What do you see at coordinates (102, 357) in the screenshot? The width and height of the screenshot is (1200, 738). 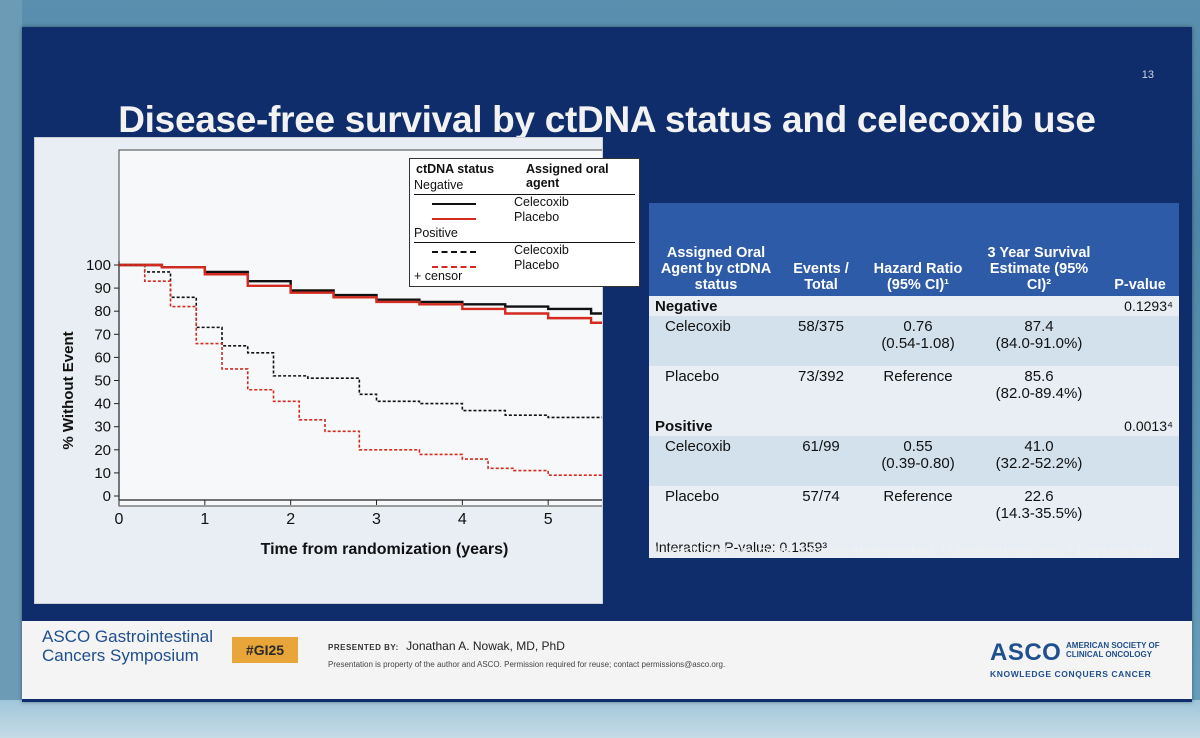 I see `y-tick-label: 60` at bounding box center [102, 357].